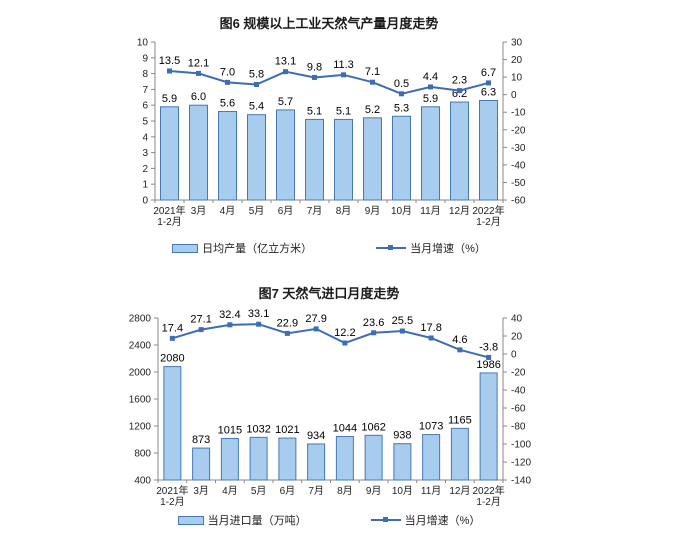  Describe the element at coordinates (402, 321) in the screenshot. I see `line-value-label: 25.5` at that location.